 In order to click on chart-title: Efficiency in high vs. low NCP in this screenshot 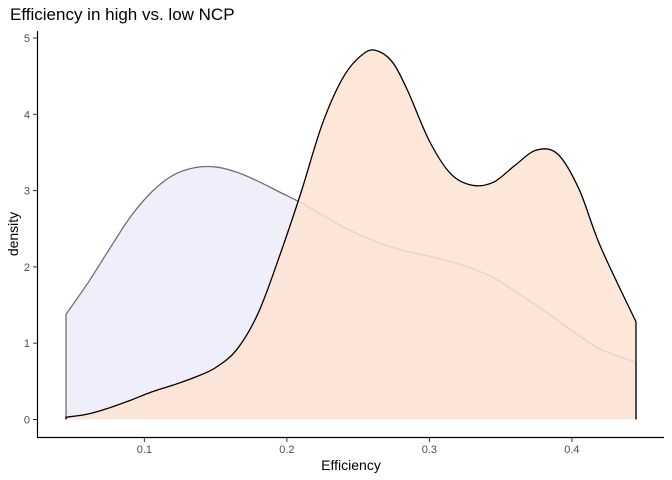, I will do `click(122, 14)`.